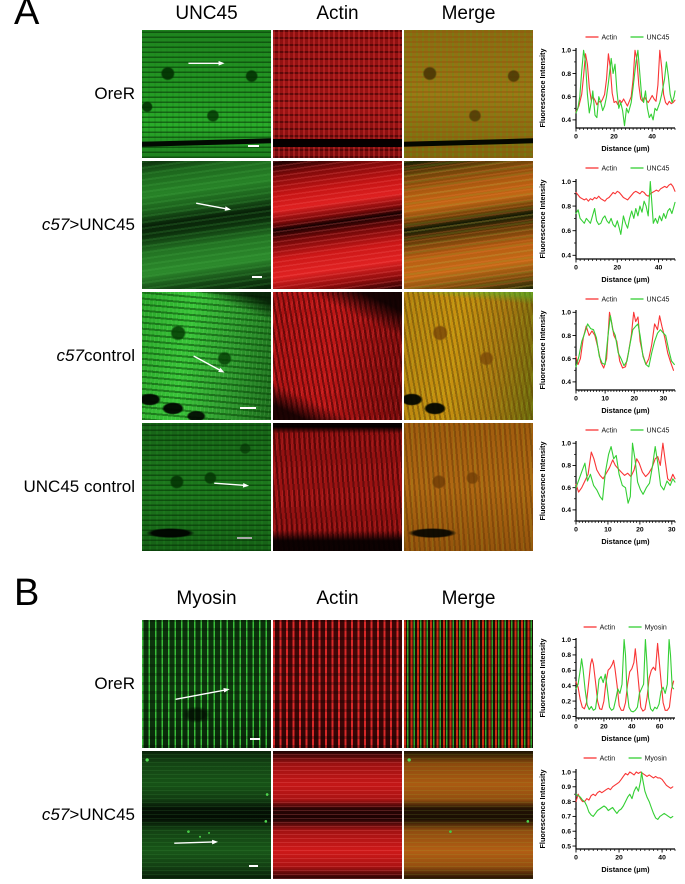  I want to click on column-header-actin: Actin, so click(337, 598).